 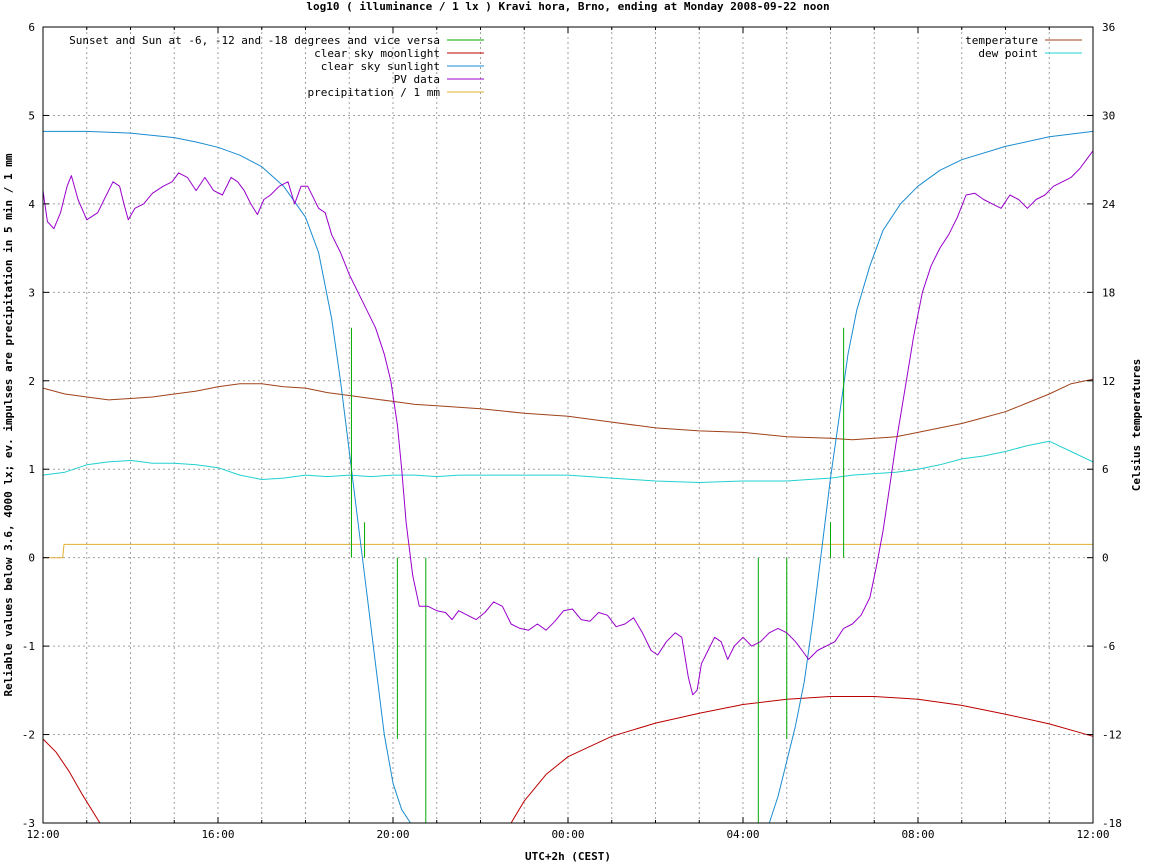 What do you see at coordinates (568, 551) in the screenshot?
I see `precipitation-line` at bounding box center [568, 551].